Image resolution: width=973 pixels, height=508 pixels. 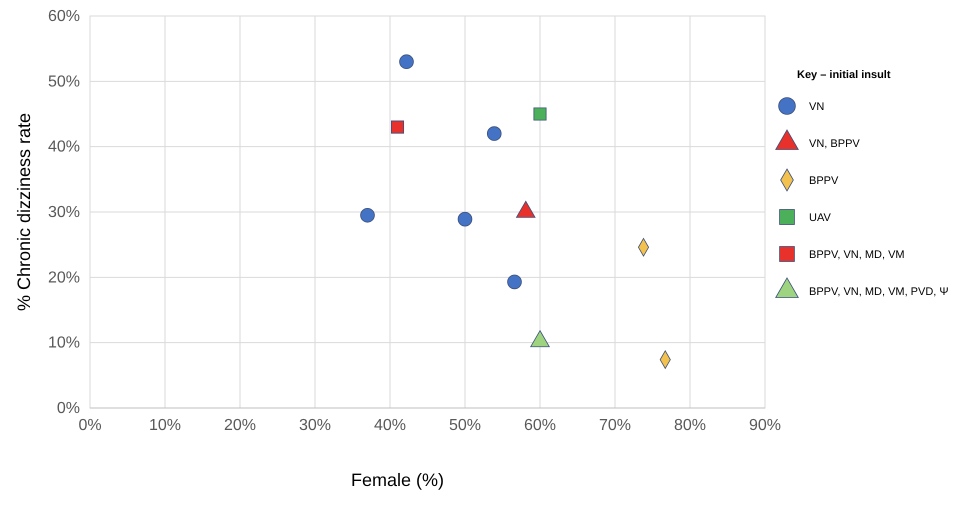 What do you see at coordinates (879, 292) in the screenshot?
I see `legend-label: BPPV, VN, MD, VM, PVD, Ψ` at bounding box center [879, 292].